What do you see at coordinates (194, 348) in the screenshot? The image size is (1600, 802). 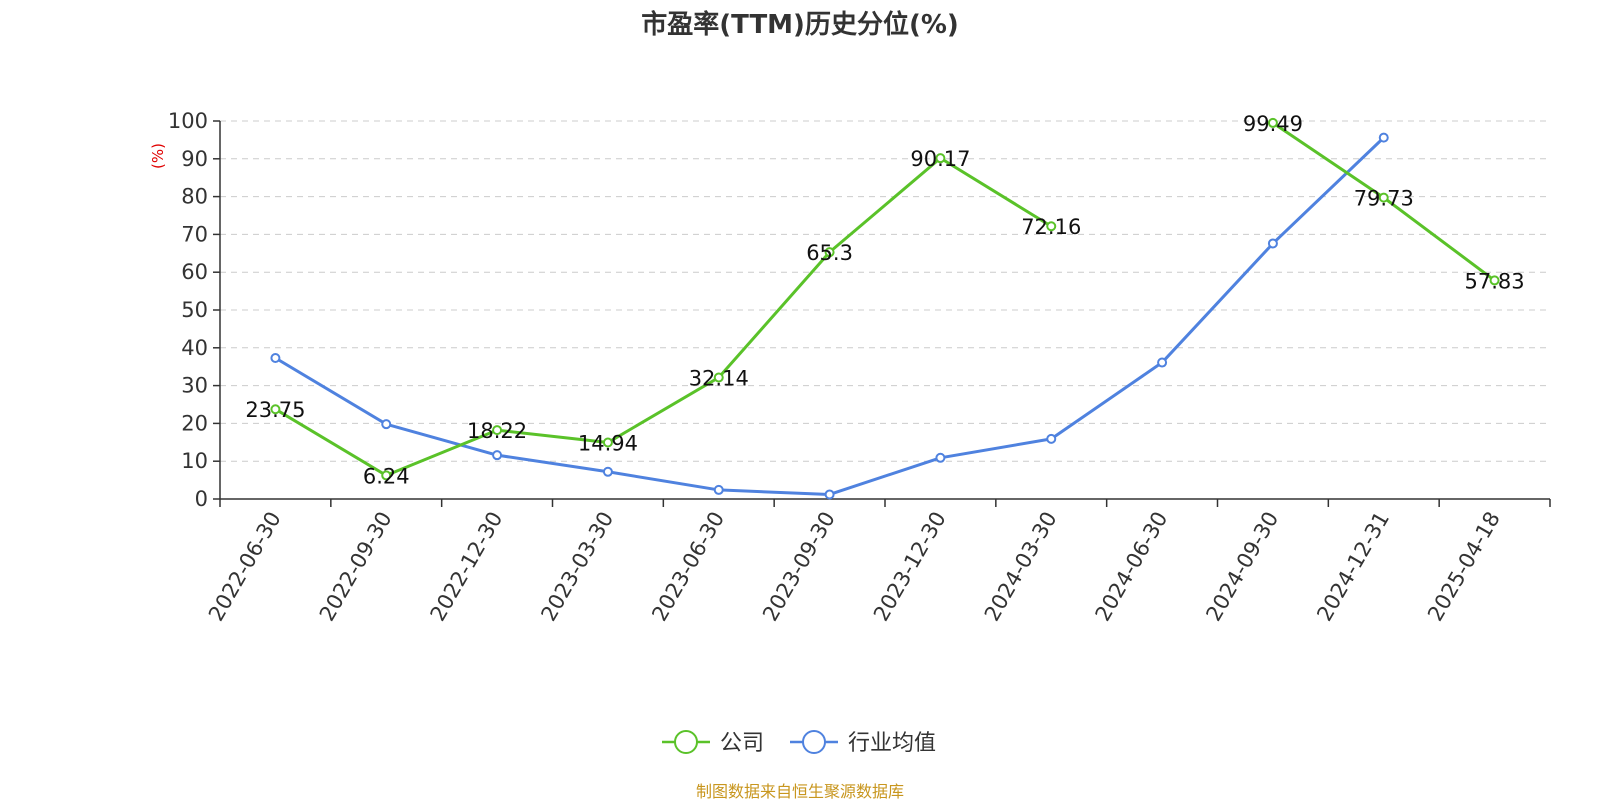 I see `y-tick-label: 40` at bounding box center [194, 348].